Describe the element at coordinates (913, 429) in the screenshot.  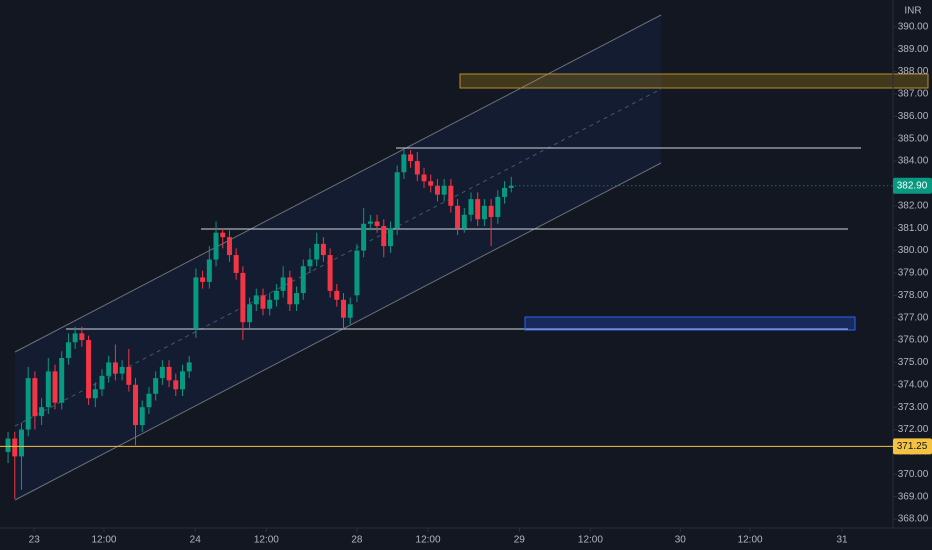
I see `y-tick-label: 372.00` at that location.